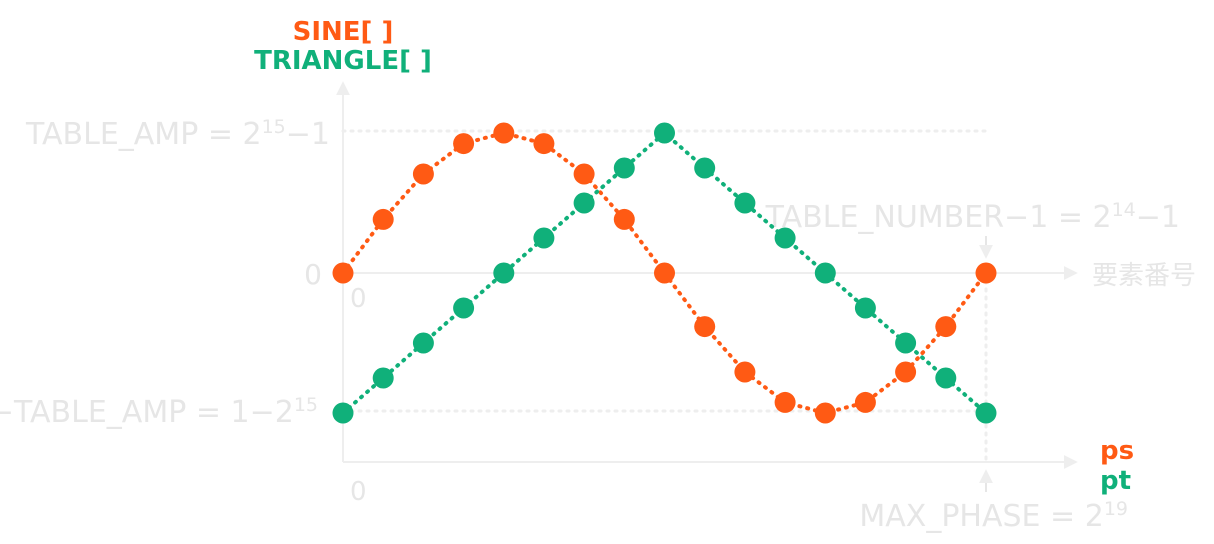 The image size is (1214, 544). I want to click on ps-label: ps, so click(1117, 451).